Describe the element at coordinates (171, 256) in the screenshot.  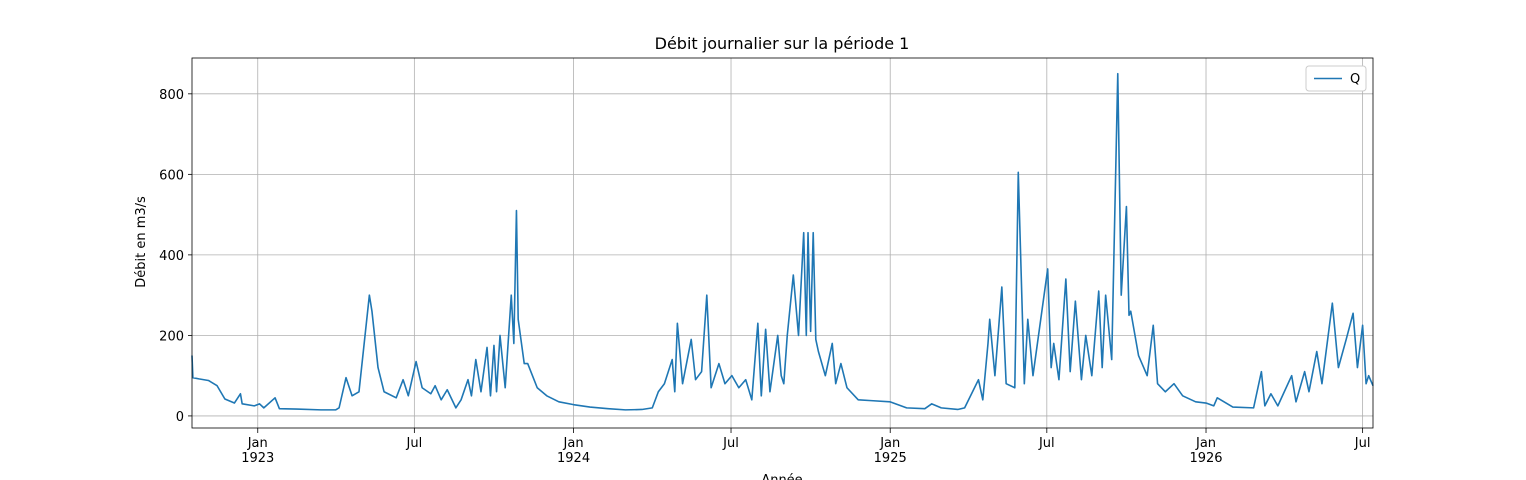
I see `y-tick-label: 400` at that location.